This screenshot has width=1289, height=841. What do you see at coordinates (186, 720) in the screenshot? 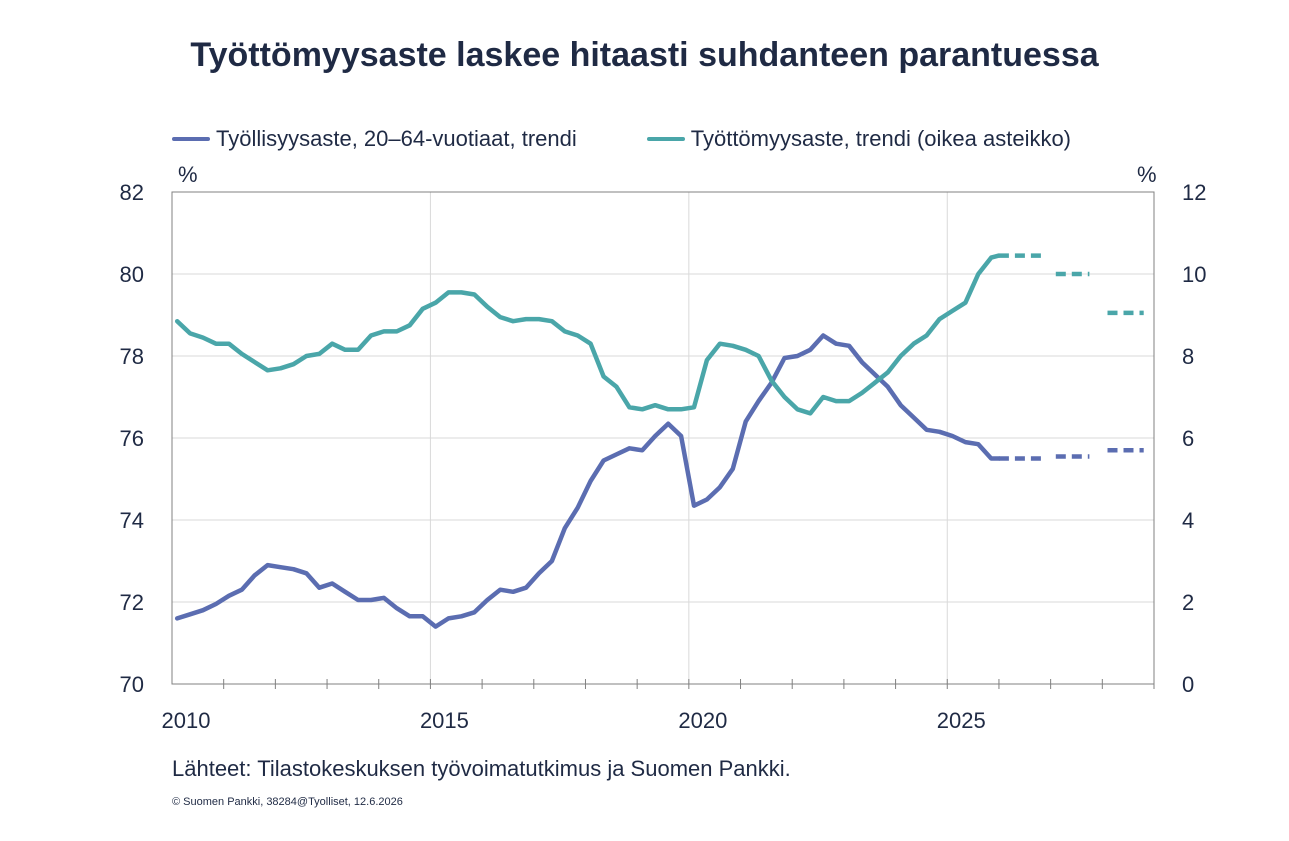
I see `x-tick-label: 2010` at bounding box center [186, 720].